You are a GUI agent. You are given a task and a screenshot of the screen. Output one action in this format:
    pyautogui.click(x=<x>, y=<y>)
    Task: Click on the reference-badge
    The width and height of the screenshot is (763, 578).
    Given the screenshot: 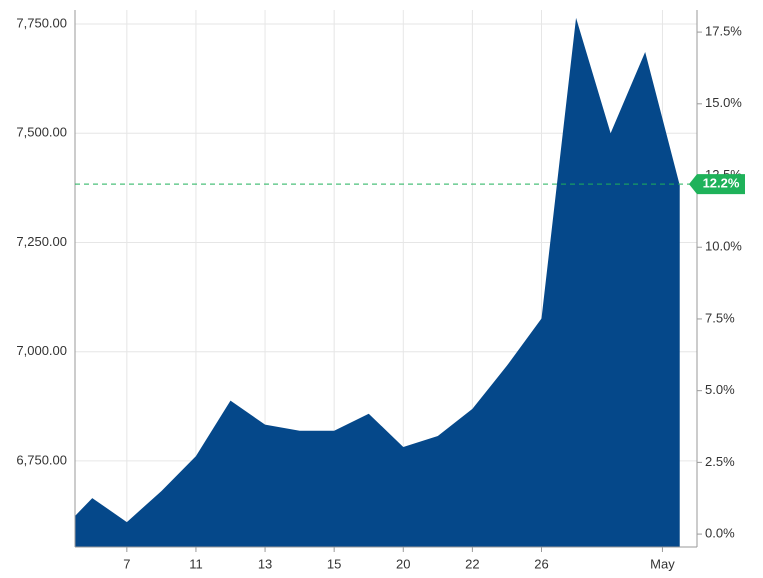 What is the action you would take?
    pyautogui.click(x=717, y=184)
    